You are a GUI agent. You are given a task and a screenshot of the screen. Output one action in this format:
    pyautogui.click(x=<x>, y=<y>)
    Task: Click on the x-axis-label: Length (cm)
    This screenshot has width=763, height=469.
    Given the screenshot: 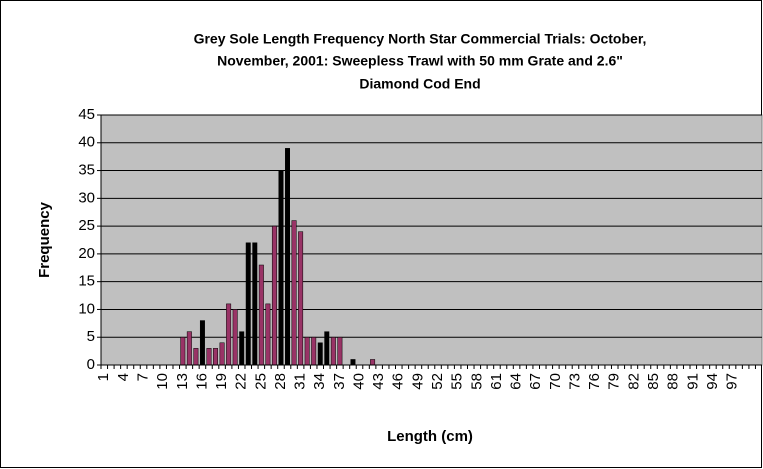 What is the action you would take?
    pyautogui.click(x=430, y=436)
    